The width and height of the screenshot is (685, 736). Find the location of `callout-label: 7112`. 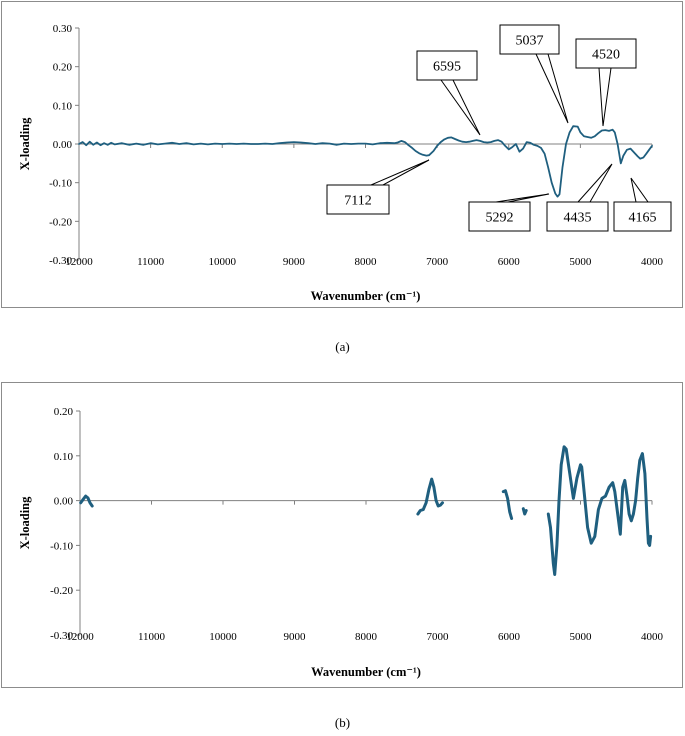

callout-label: 7112 is located at coordinates (357, 201).